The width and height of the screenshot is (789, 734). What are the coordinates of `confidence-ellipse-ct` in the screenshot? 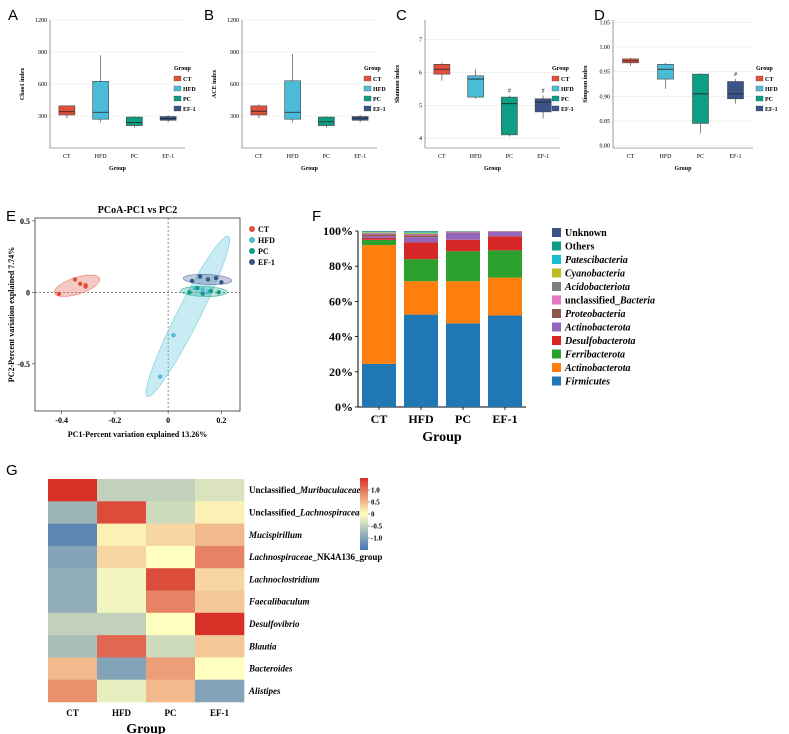 It's located at (77, 285).